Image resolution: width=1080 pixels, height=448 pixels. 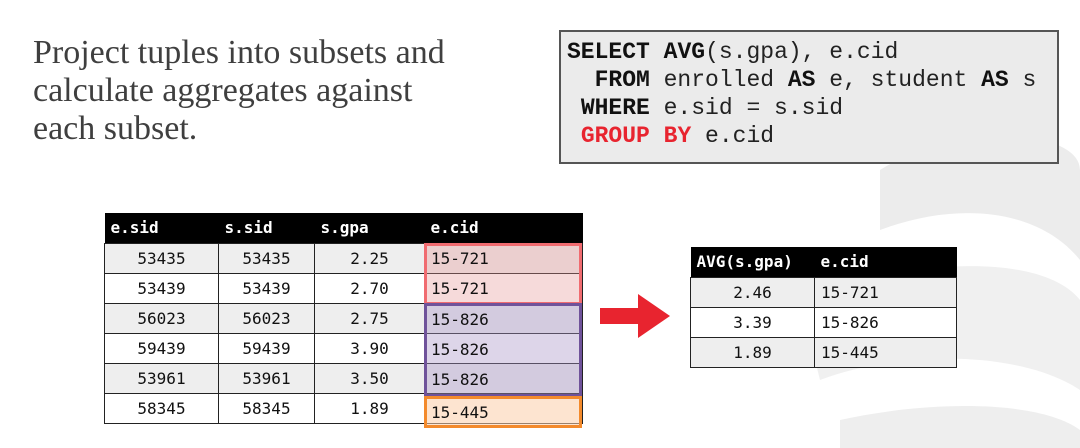 I want to click on sql-select-columns: (s.gpa), e.cid, so click(x=802, y=52).